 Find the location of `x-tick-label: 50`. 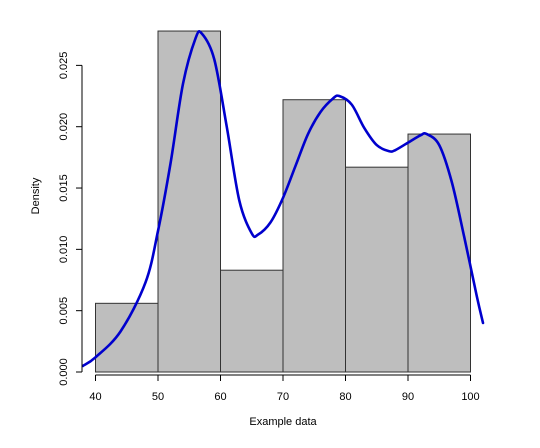

x-tick-label: 50 is located at coordinates (158, 397).